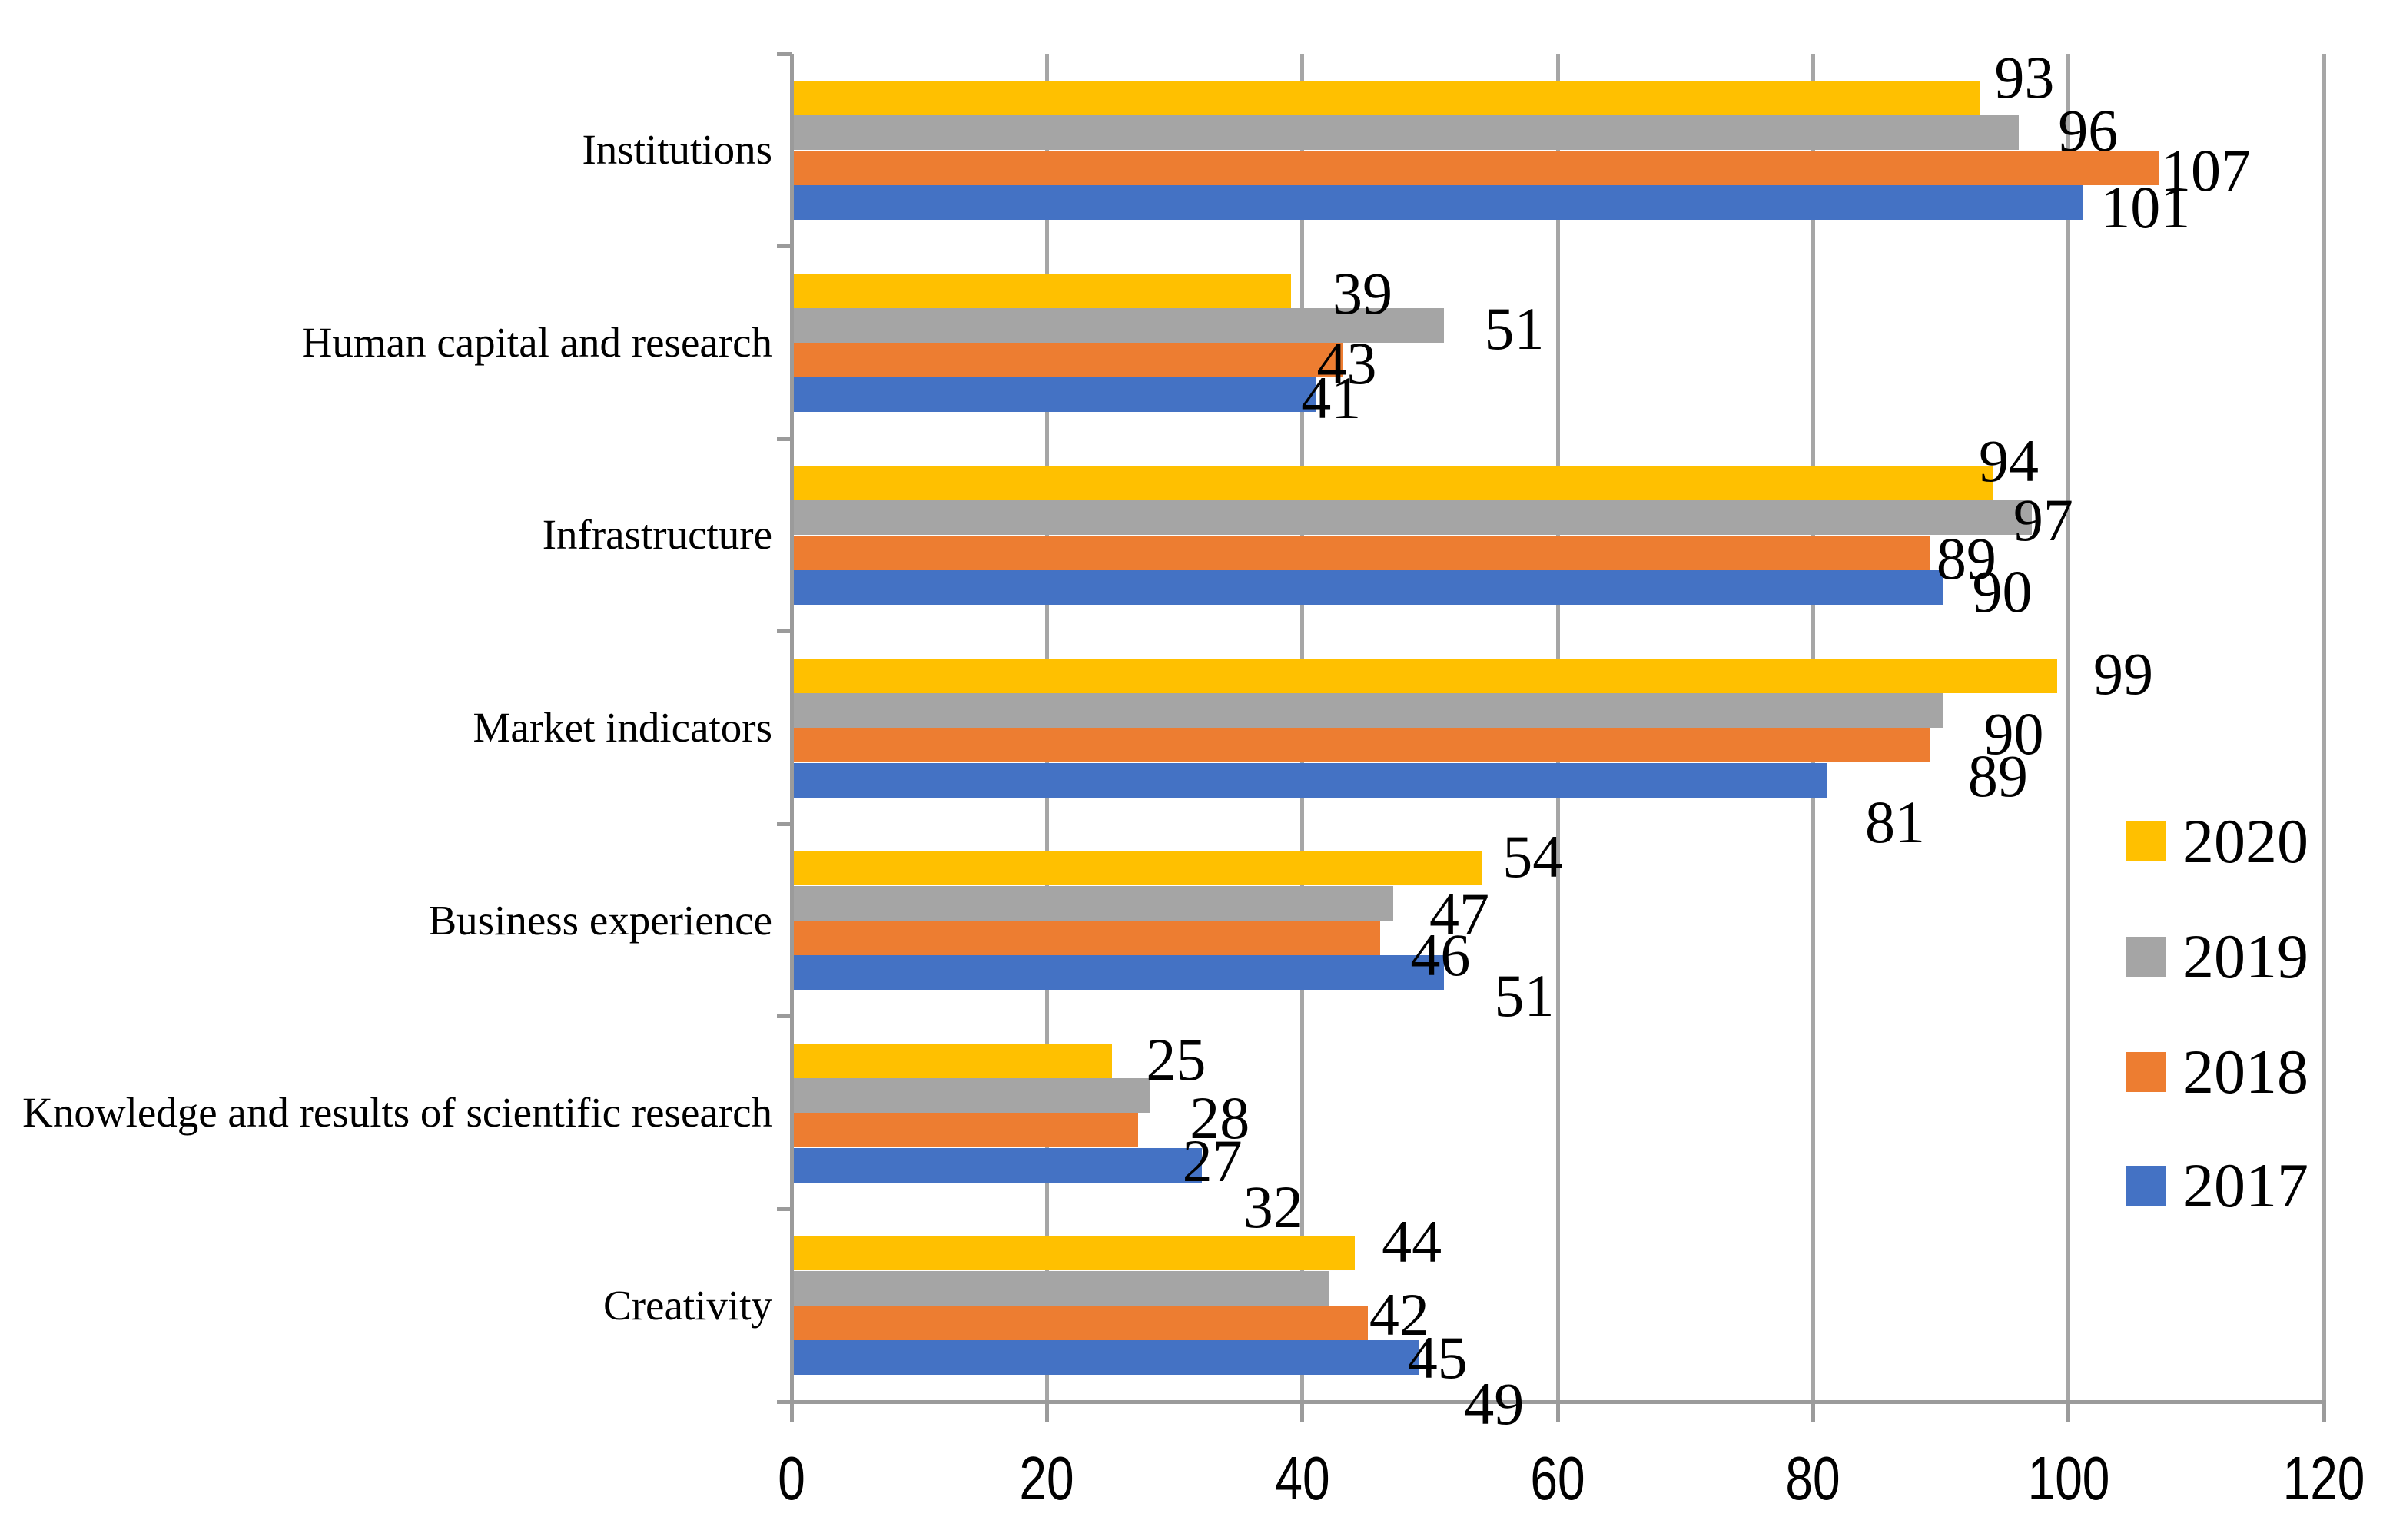  Describe the element at coordinates (1966, 559) in the screenshot. I see `data-label-2018-2: 89` at that location.